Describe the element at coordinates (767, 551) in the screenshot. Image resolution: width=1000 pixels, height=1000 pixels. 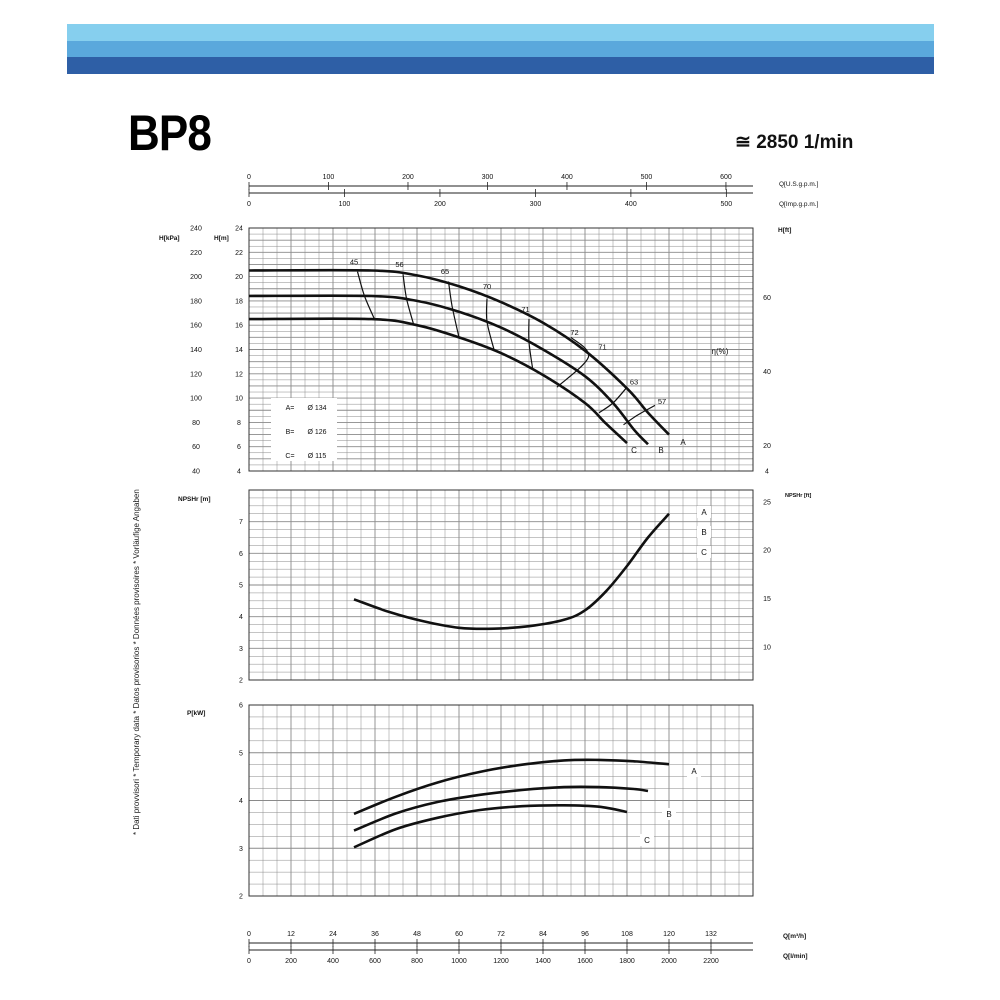
I see `npsh-ft-tick-label: 20` at that location.